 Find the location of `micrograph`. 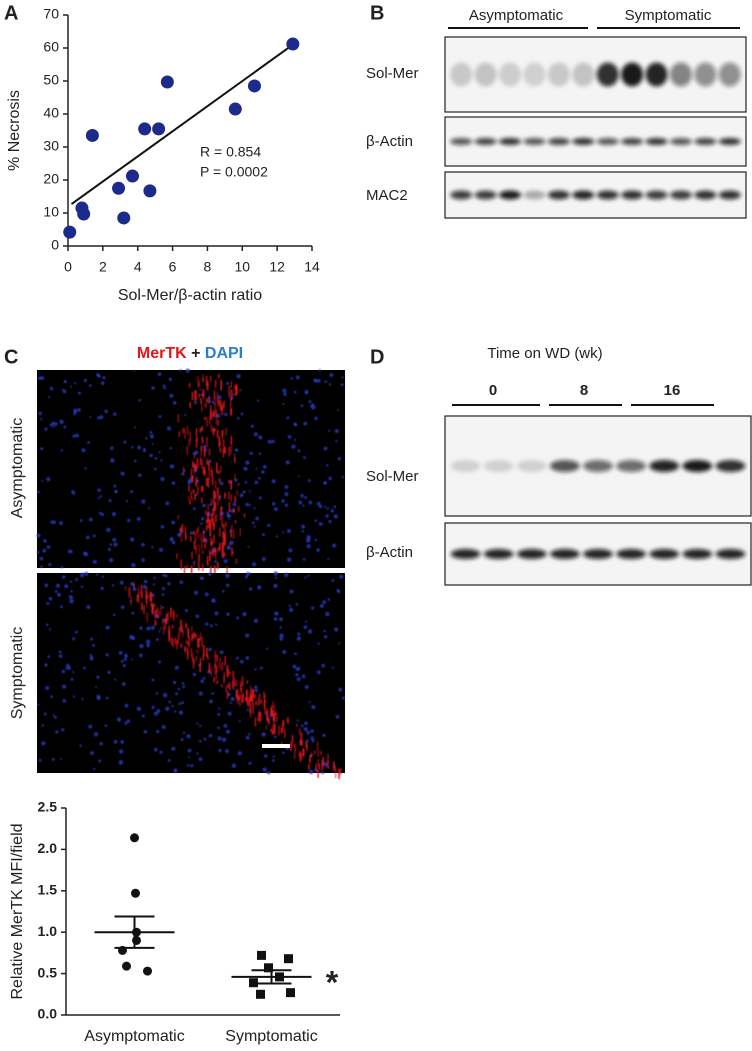

micrograph is located at coordinates (191, 673).